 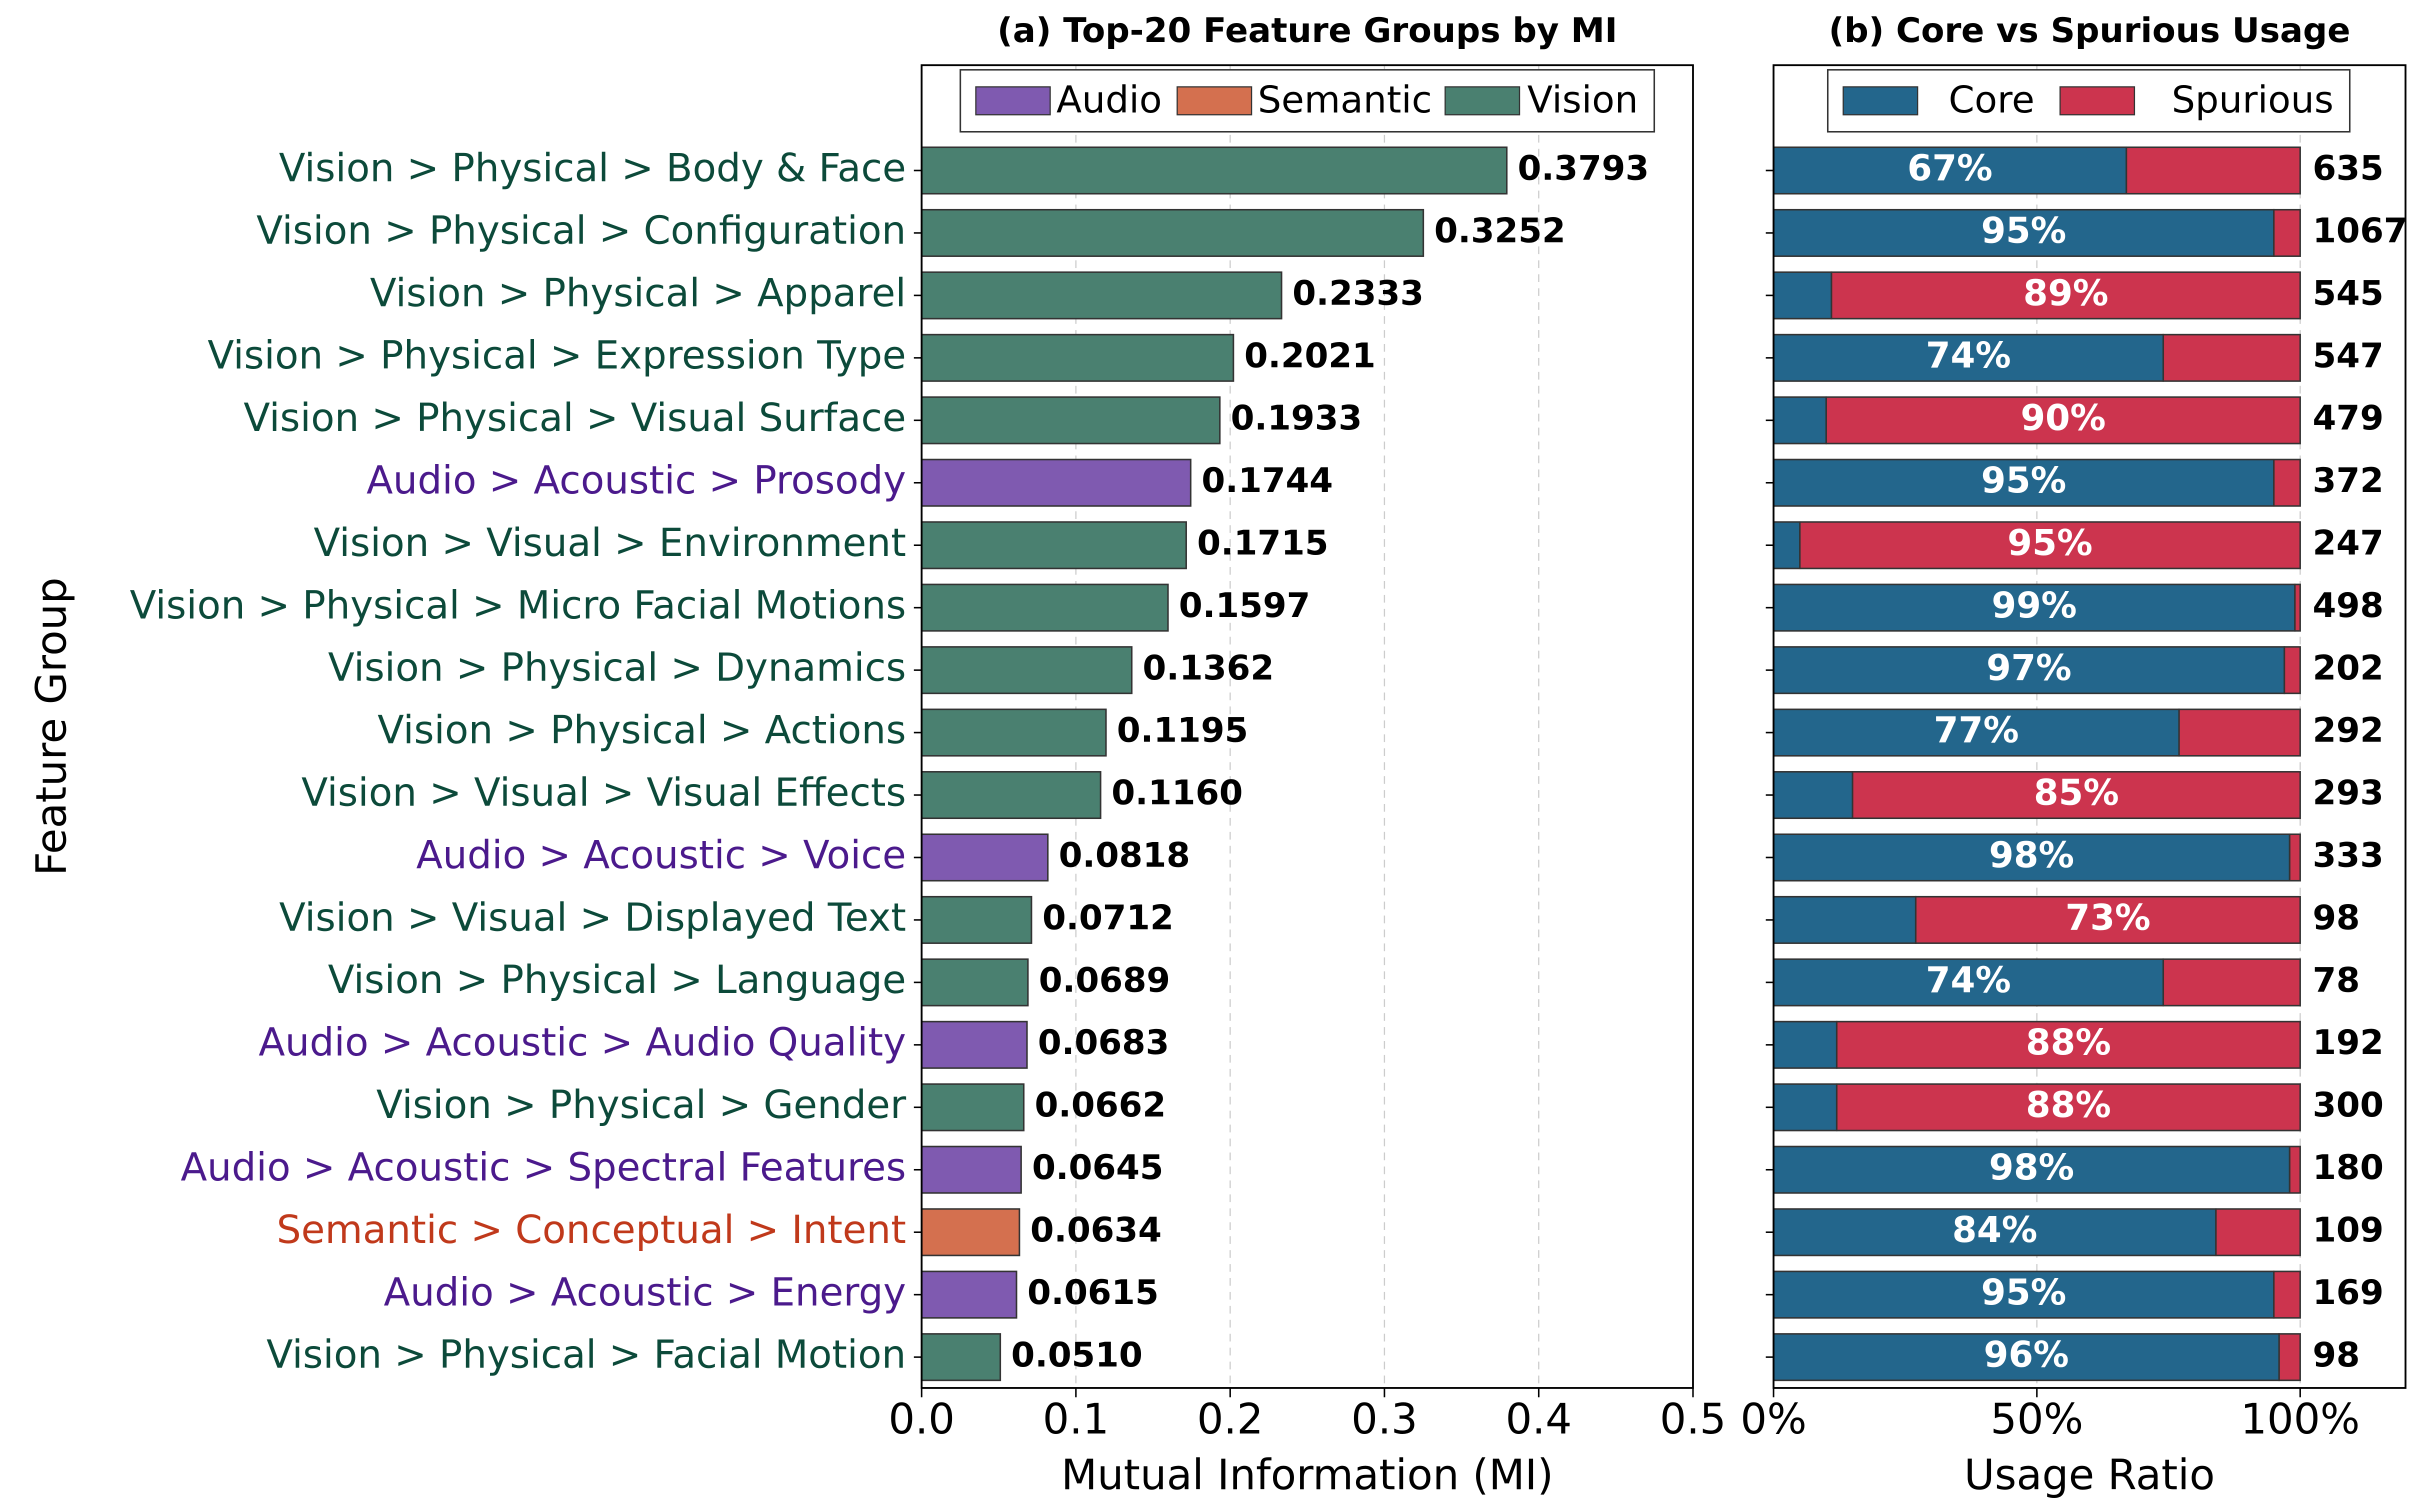 What do you see at coordinates (2348, 1230) in the screenshot?
I see `count-label: 109` at bounding box center [2348, 1230].